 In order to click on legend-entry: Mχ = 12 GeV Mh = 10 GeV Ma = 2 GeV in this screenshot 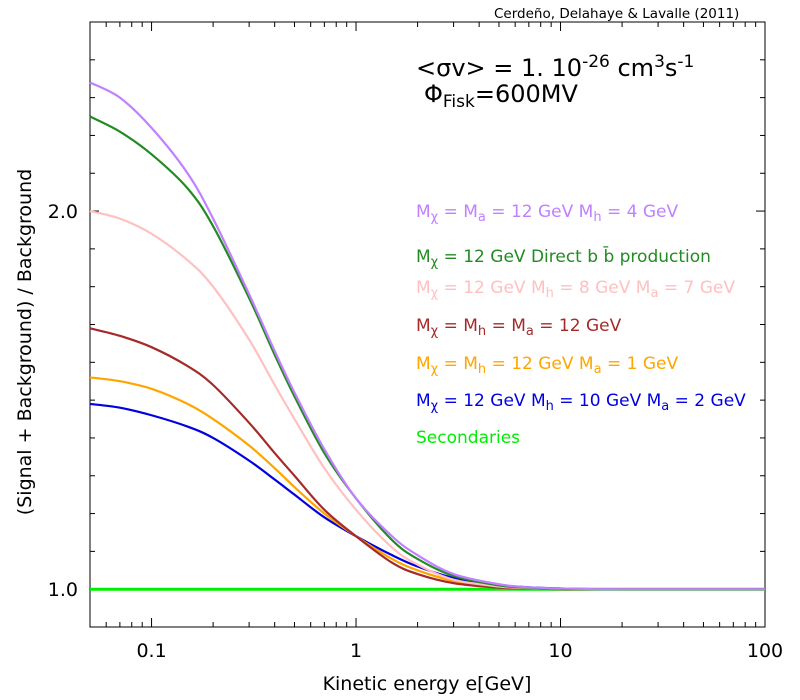, I will do `click(581, 402)`.